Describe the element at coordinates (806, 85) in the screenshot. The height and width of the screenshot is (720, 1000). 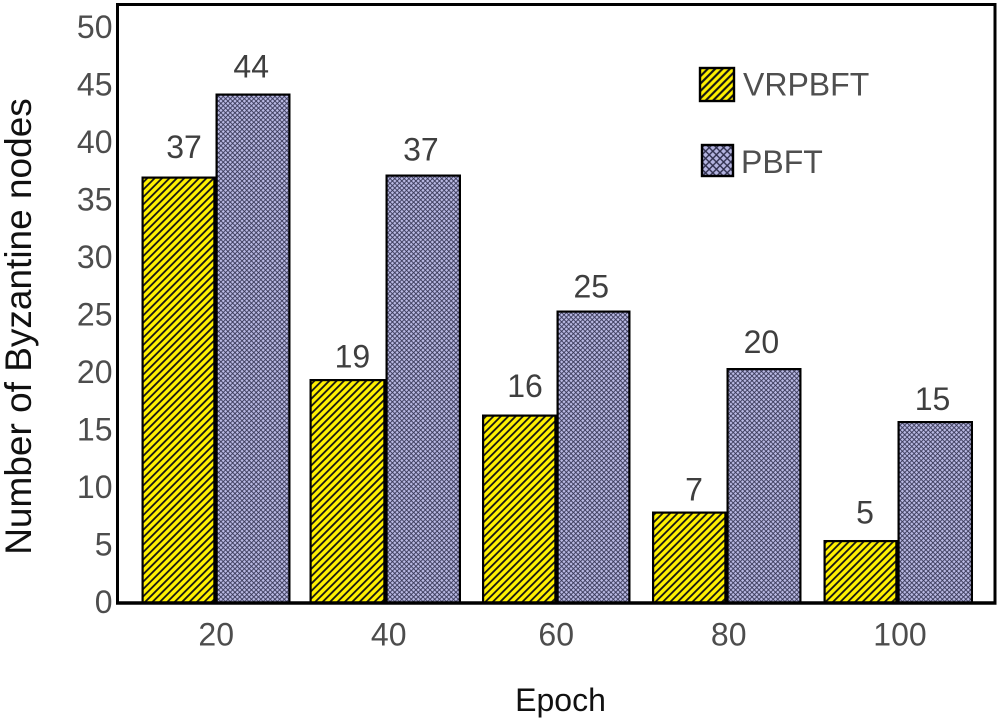
I see `svg-text: VRPBFT` at that location.